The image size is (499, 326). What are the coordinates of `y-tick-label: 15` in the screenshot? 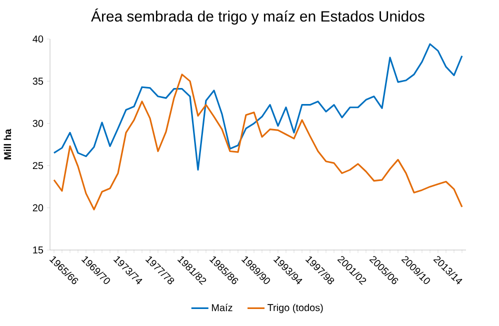 It's located at (38, 250).